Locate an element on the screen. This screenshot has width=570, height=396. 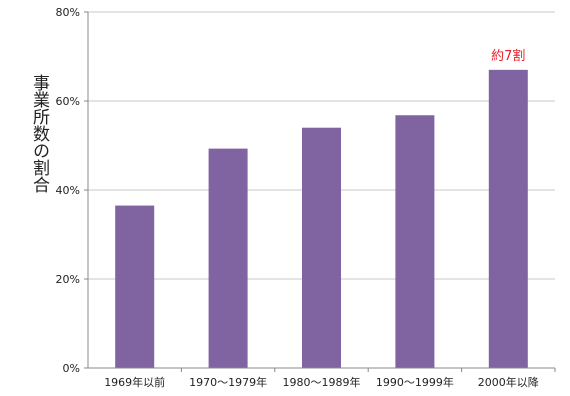
x-tick-label: 1969年以前 is located at coordinates (134, 382).